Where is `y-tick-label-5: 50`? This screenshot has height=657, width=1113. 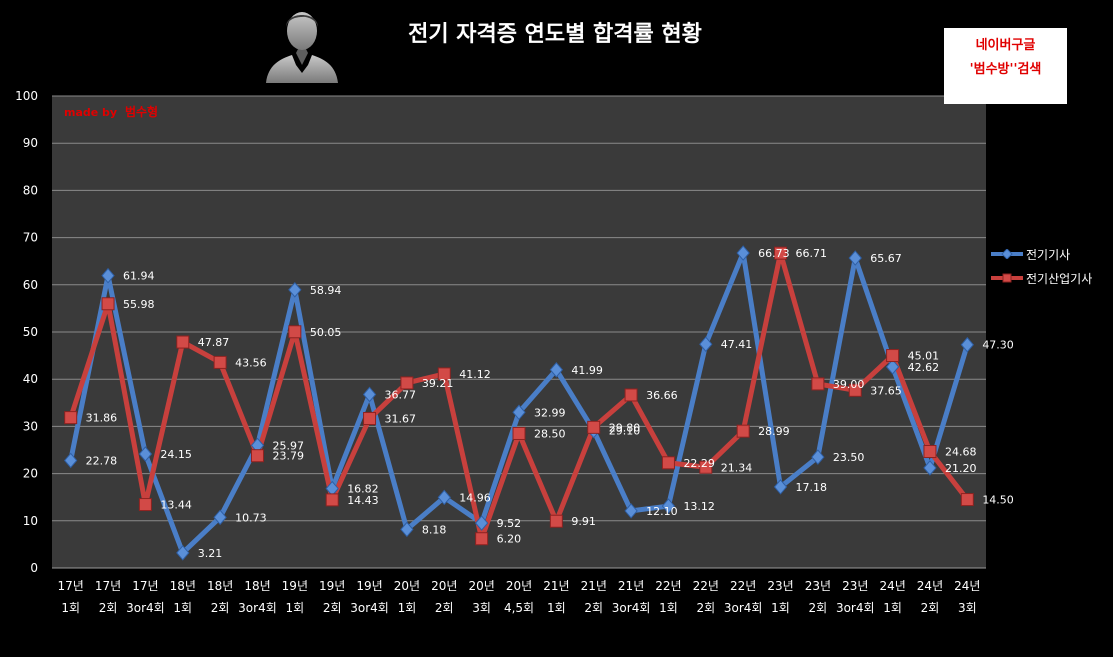
y-tick-label-5: 50 is located at coordinates (30, 332).